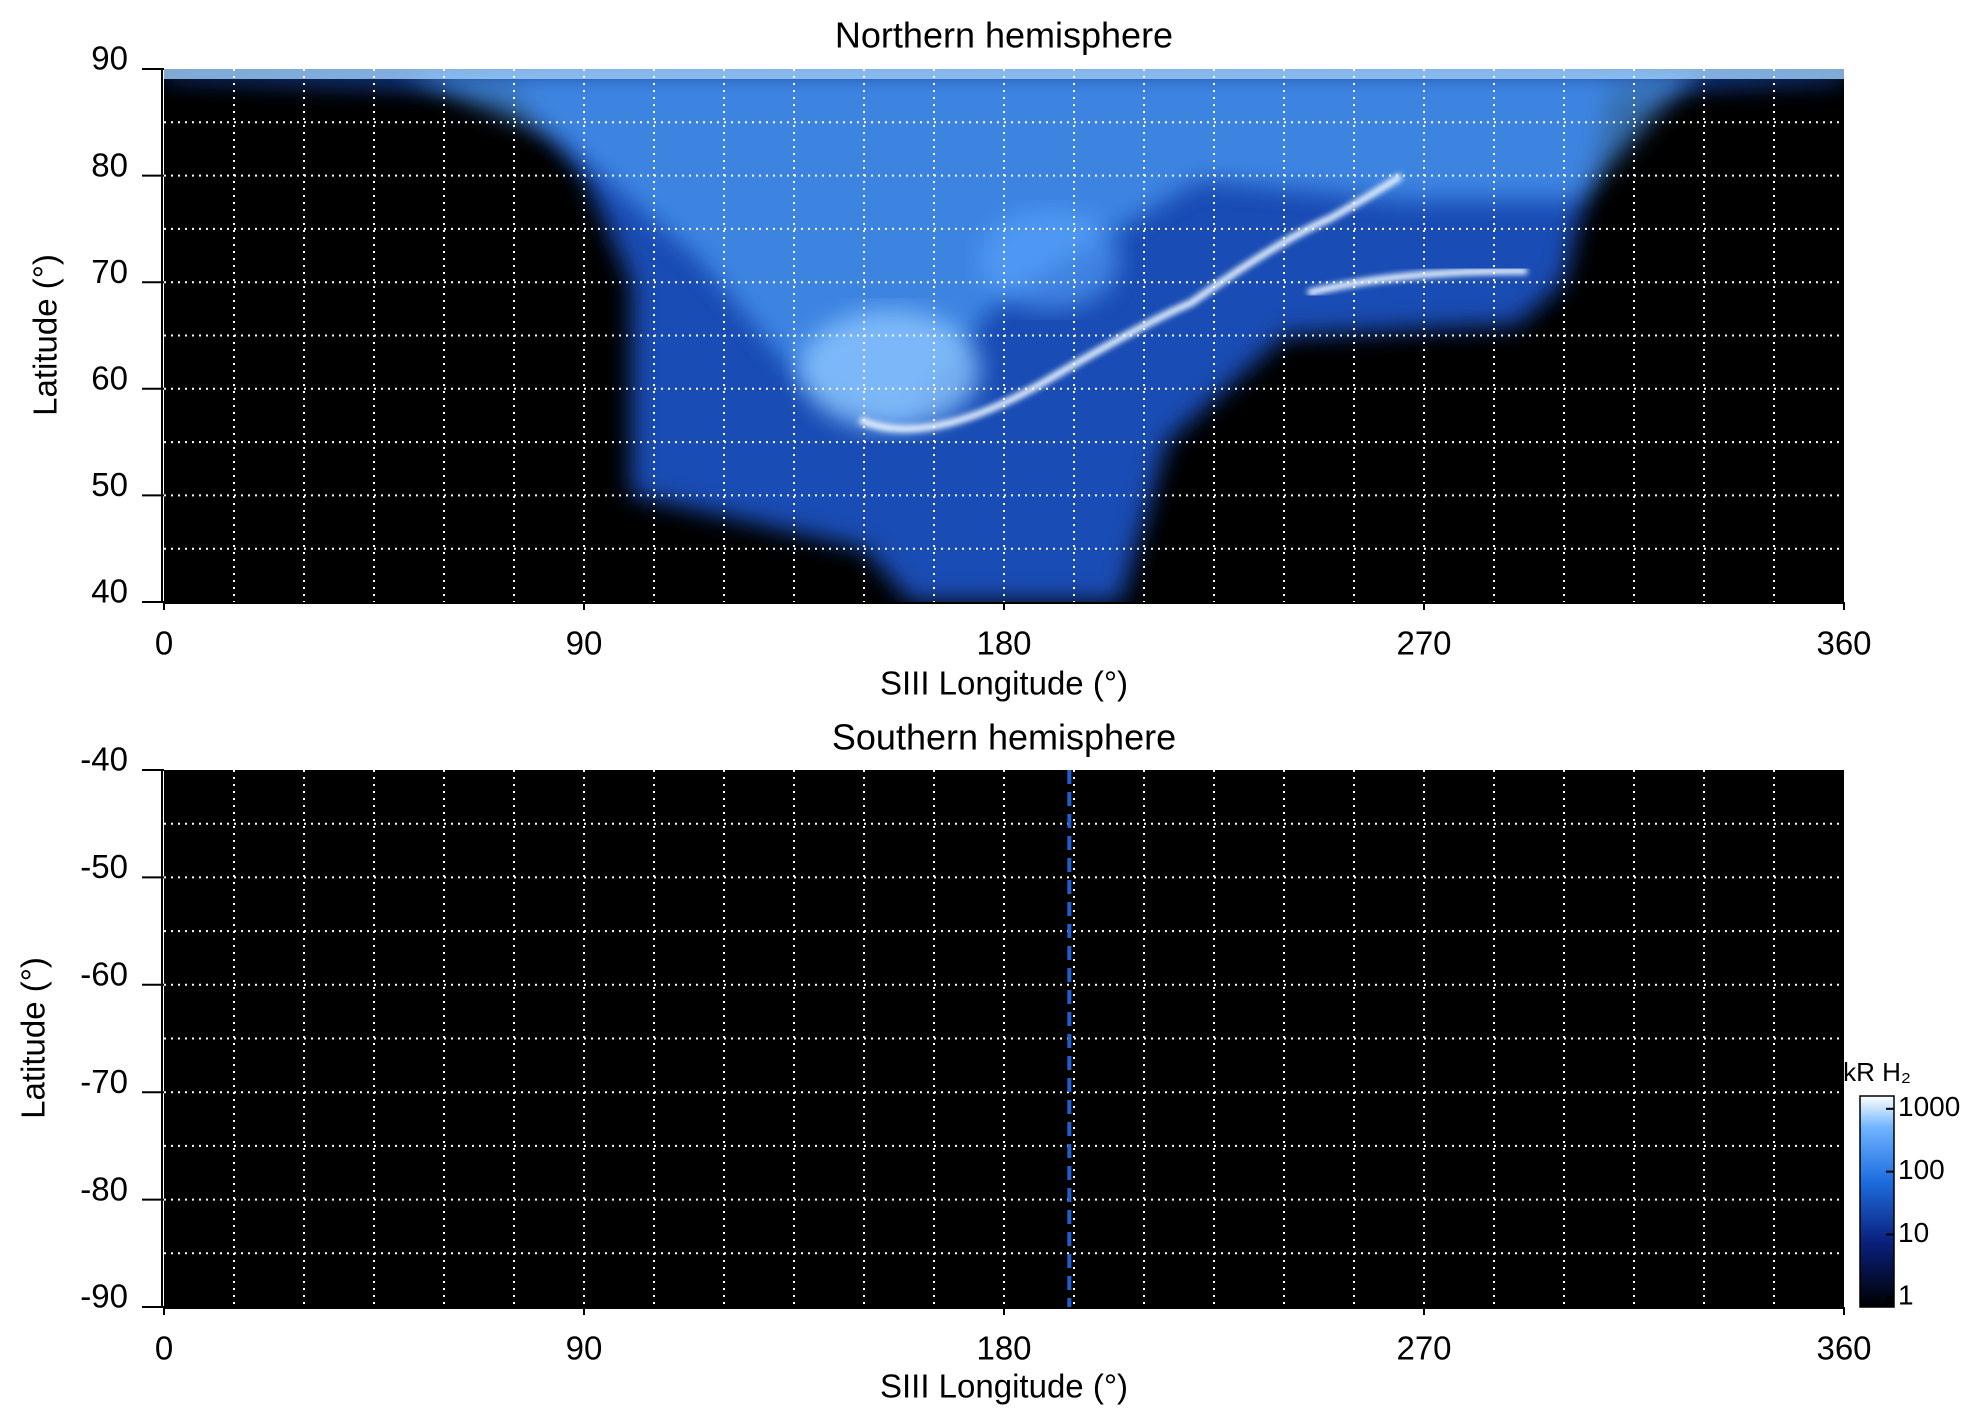 The image size is (1983, 1423). What do you see at coordinates (1929, 1106) in the screenshot?
I see `colorbar-tick-label: 1000` at bounding box center [1929, 1106].